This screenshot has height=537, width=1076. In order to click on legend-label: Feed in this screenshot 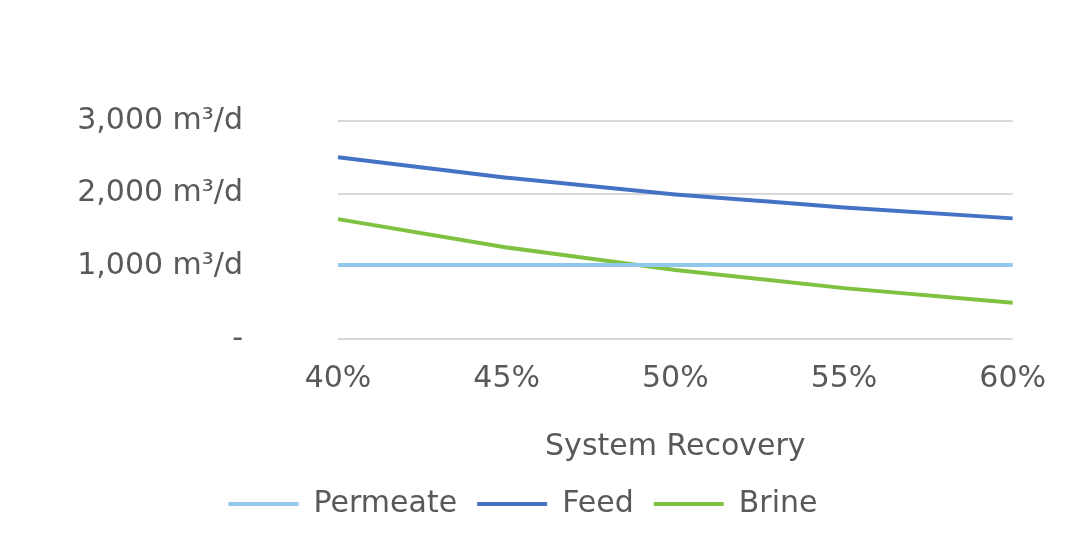, I will do `click(598, 501)`.